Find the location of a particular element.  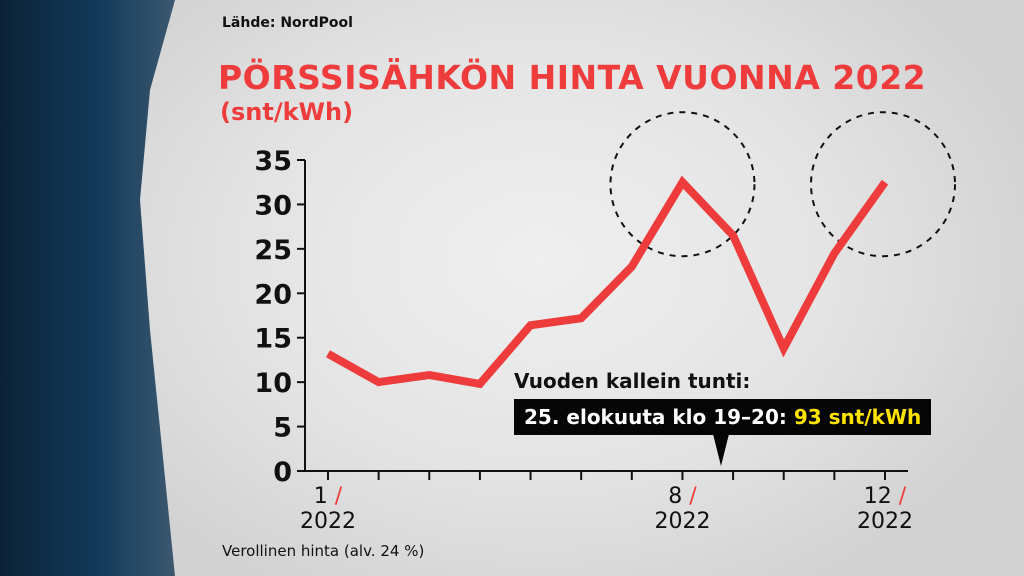

source-label: Lähde: NordPool is located at coordinates (287, 23).